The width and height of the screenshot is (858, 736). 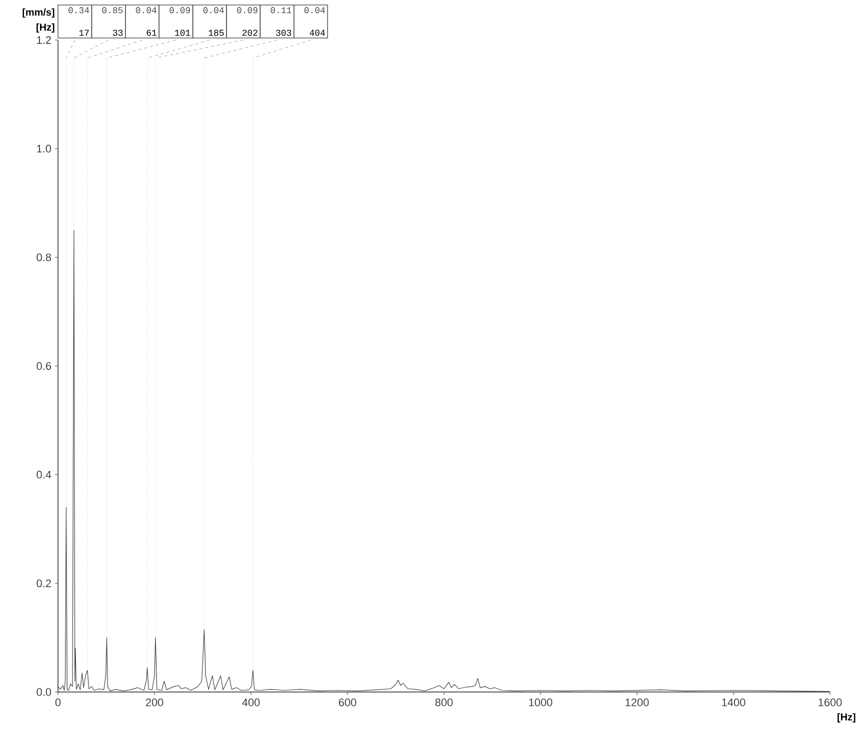 What do you see at coordinates (44, 474) in the screenshot?
I see `y-tick-label: 0.4` at bounding box center [44, 474].